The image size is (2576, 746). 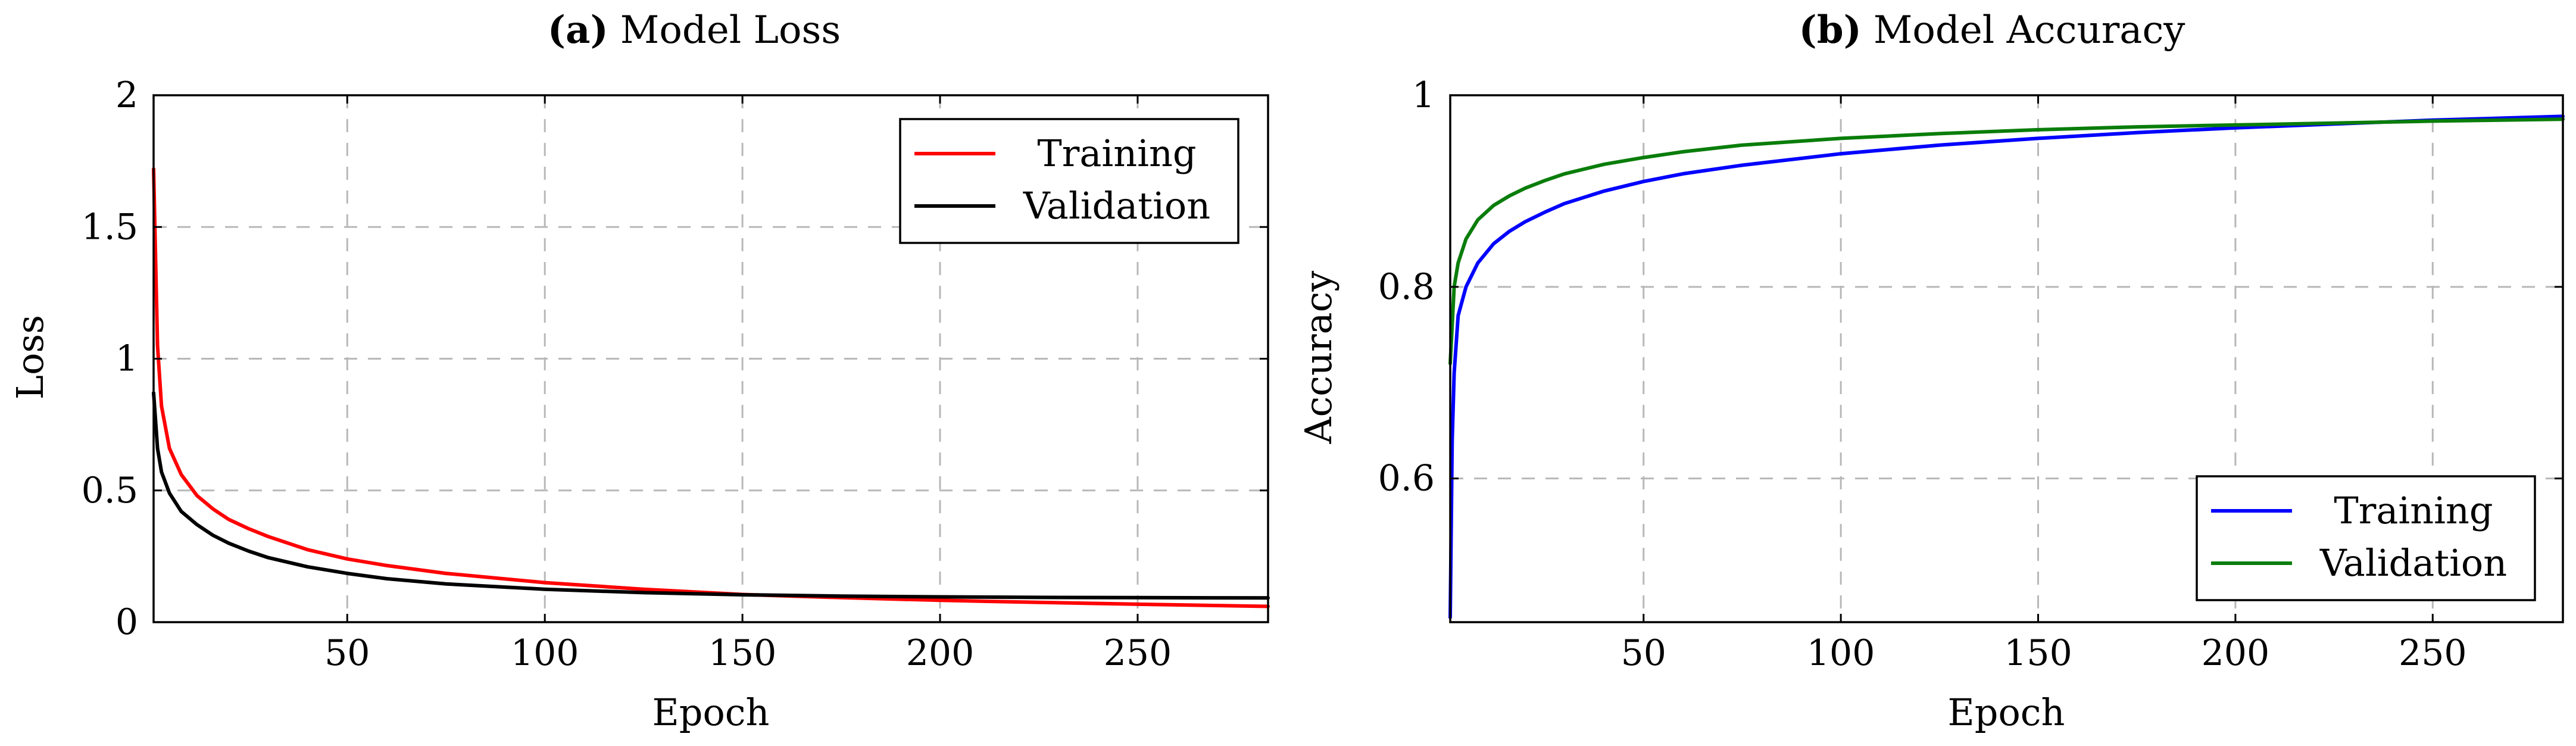 I want to click on loss-title-text: Model Loss, so click(x=730, y=30).